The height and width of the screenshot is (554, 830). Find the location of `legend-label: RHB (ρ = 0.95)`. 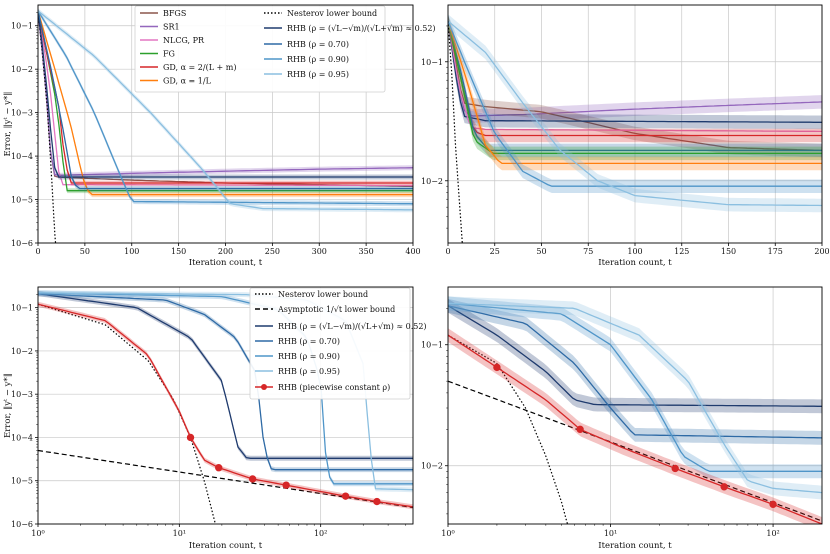

legend-label: RHB (ρ = 0.95) is located at coordinates (309, 371).